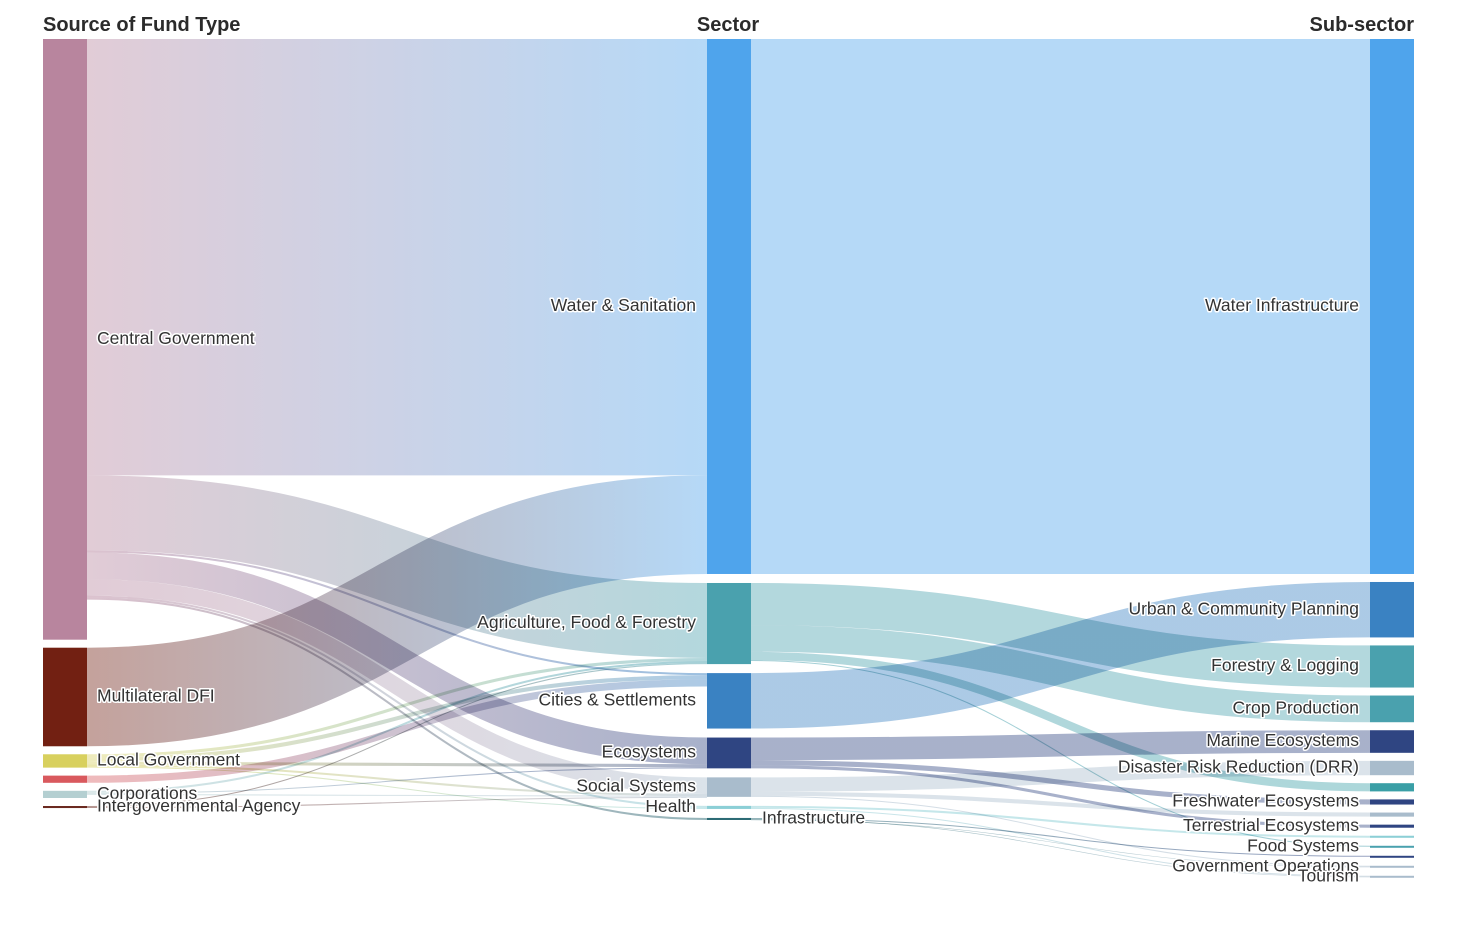  I want to click on subsector-node-te, so click(1392, 826).